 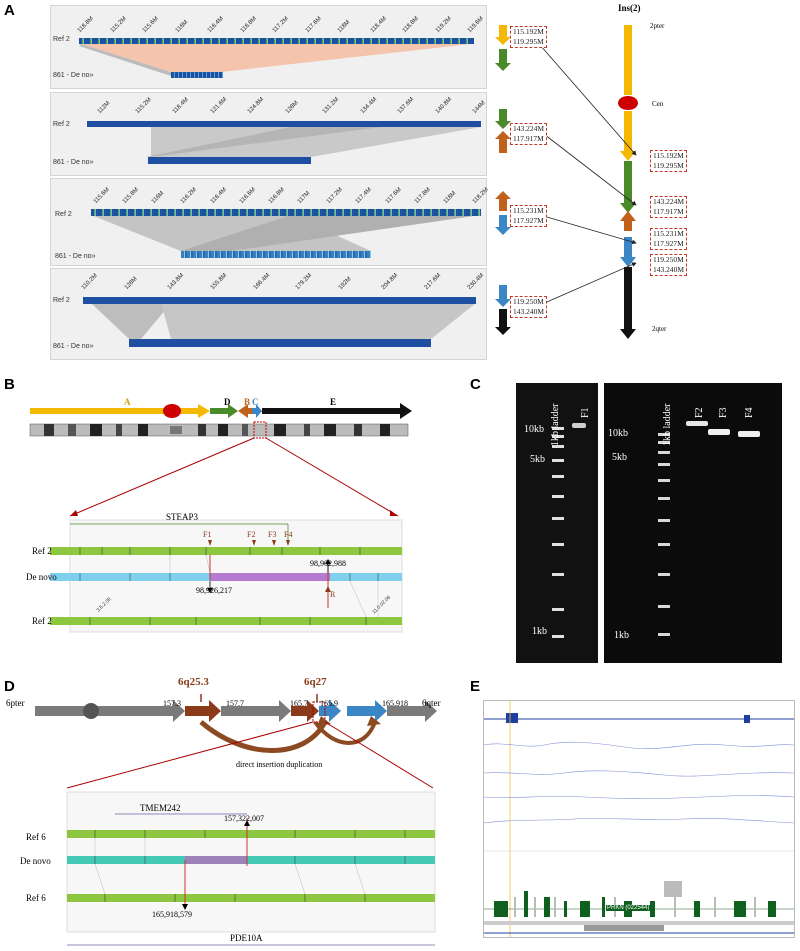 What do you see at coordinates (328, 563) in the screenshot?
I see `coord-right: 98,902,988` at bounding box center [328, 563].